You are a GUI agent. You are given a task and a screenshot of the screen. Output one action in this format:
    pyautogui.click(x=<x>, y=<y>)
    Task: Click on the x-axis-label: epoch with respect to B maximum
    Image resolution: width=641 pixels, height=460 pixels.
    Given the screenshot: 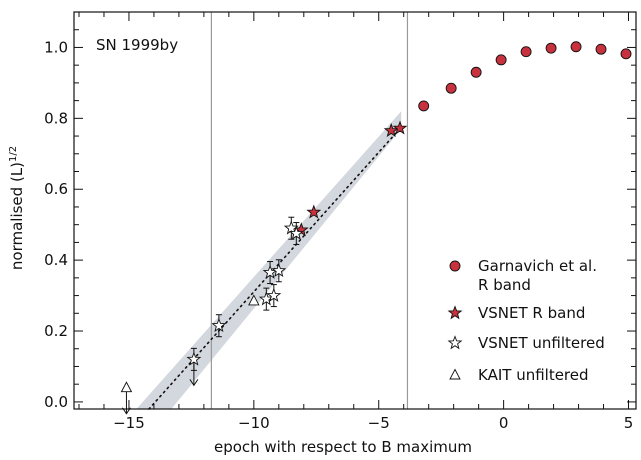 What is the action you would take?
    pyautogui.click(x=343, y=447)
    